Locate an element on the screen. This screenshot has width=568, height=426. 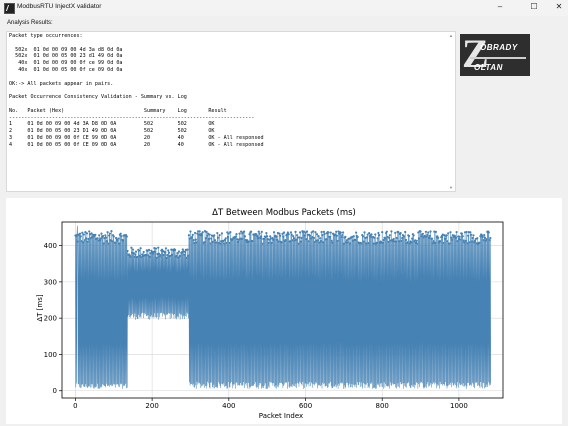
scroll-down-icon: ▼ is located at coordinates (451, 187).